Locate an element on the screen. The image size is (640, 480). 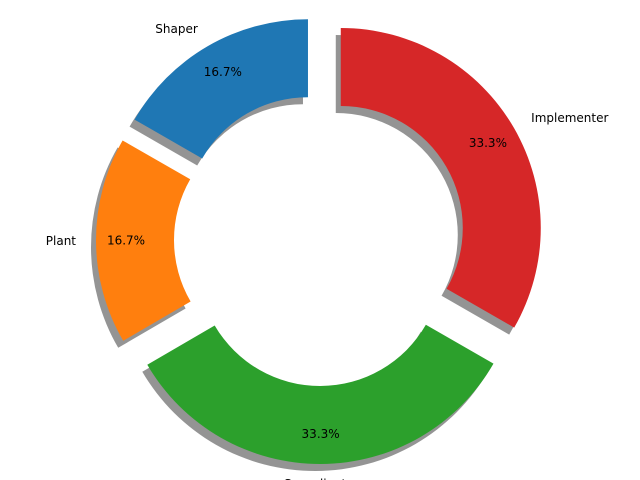
slice-shaper is located at coordinates (221, 89).